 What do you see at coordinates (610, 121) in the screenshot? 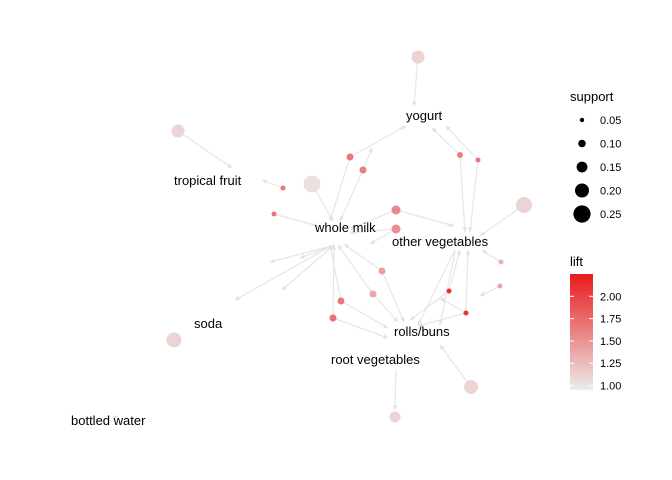
I see `support-legend-label: 0.05` at bounding box center [610, 121].